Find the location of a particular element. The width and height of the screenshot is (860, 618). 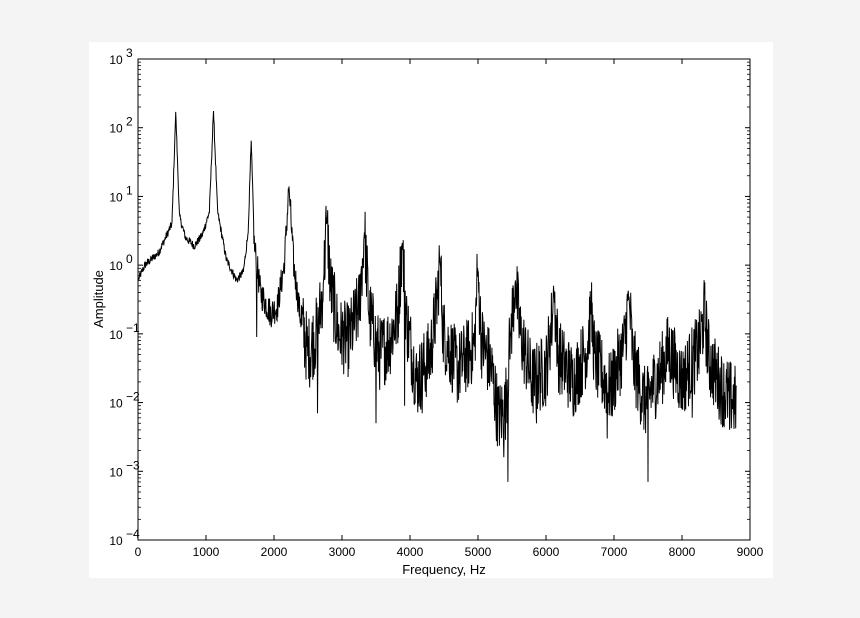

y-tick-exponent: −1 is located at coordinates (133, 328).